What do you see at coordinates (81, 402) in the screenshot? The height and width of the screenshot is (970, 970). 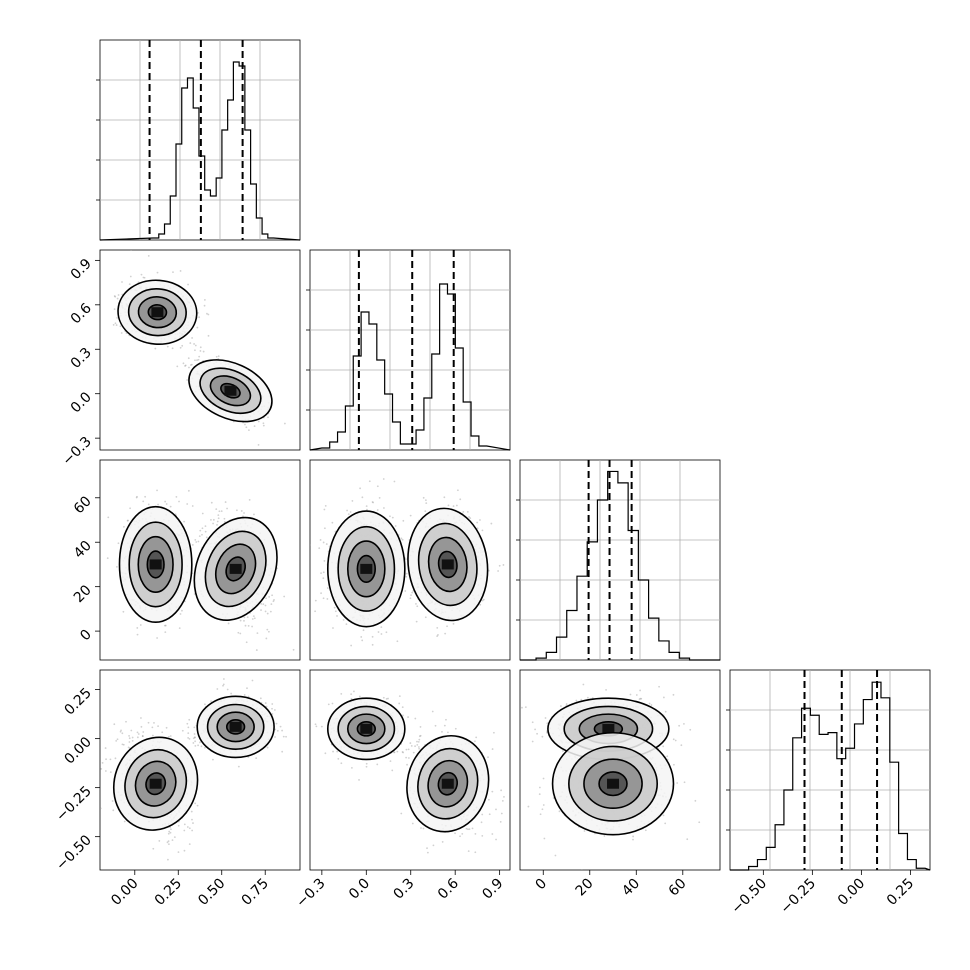 I see `y-tick-label: 0.0` at bounding box center [81, 402].